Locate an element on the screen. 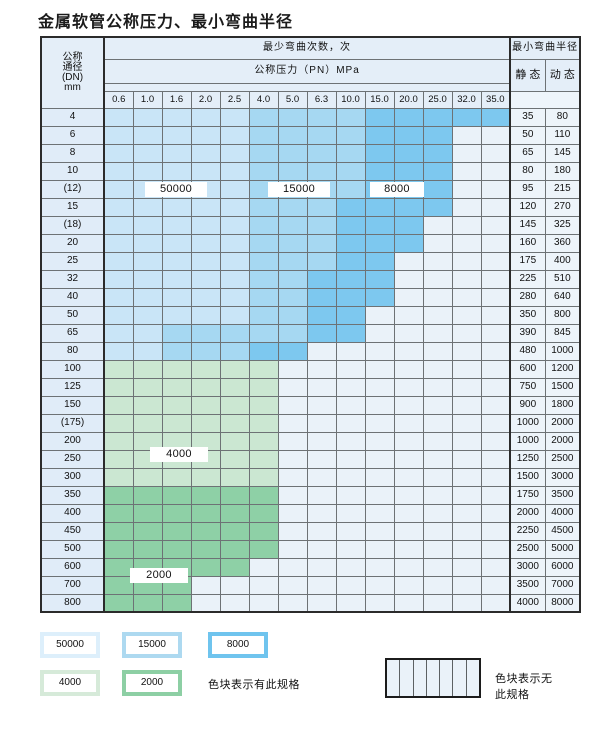 The height and width of the screenshot is (743, 600). header-dn-line-1: 公称 is located at coordinates (72, 57).